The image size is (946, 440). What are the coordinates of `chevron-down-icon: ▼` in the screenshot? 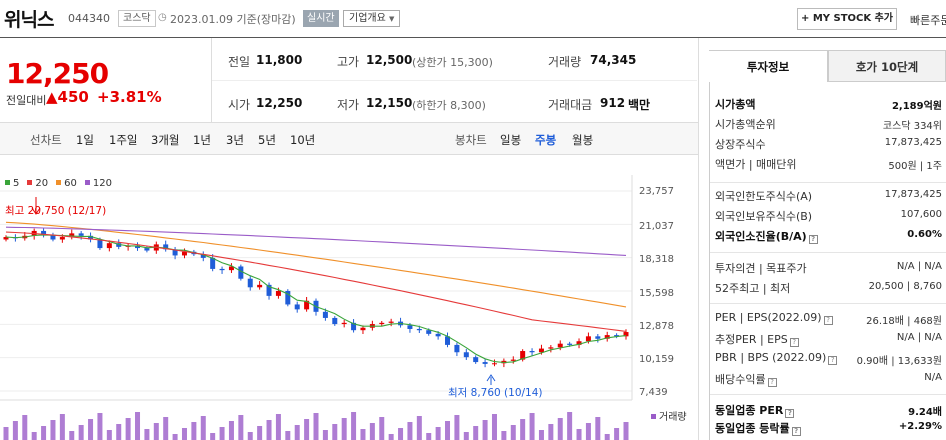 It's located at (392, 19).